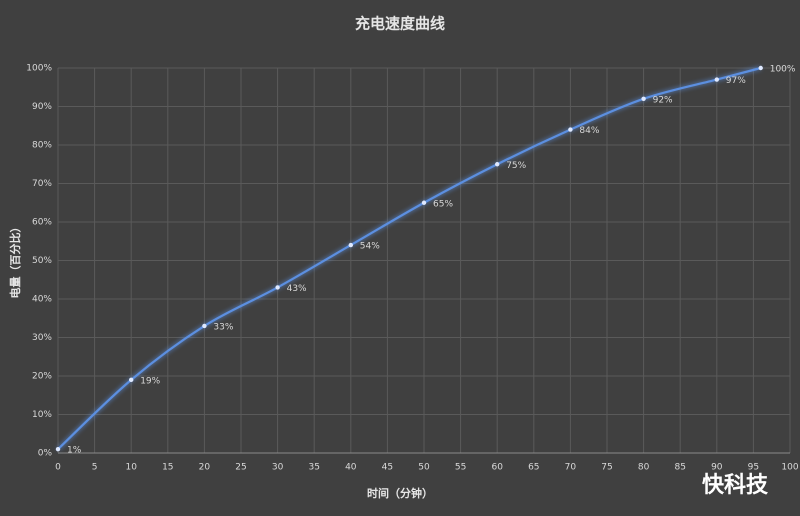 Image resolution: width=800 pixels, height=516 pixels. What do you see at coordinates (42, 300) in the screenshot?
I see `y-tick-label: 40%` at bounding box center [42, 300].